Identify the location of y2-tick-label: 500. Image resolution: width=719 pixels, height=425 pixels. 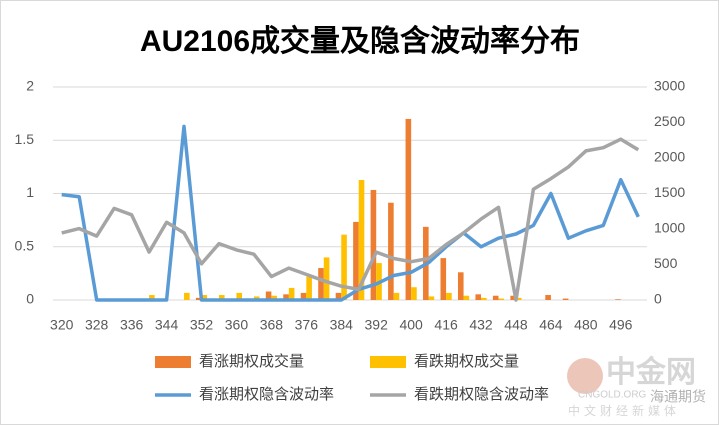
(666, 263).